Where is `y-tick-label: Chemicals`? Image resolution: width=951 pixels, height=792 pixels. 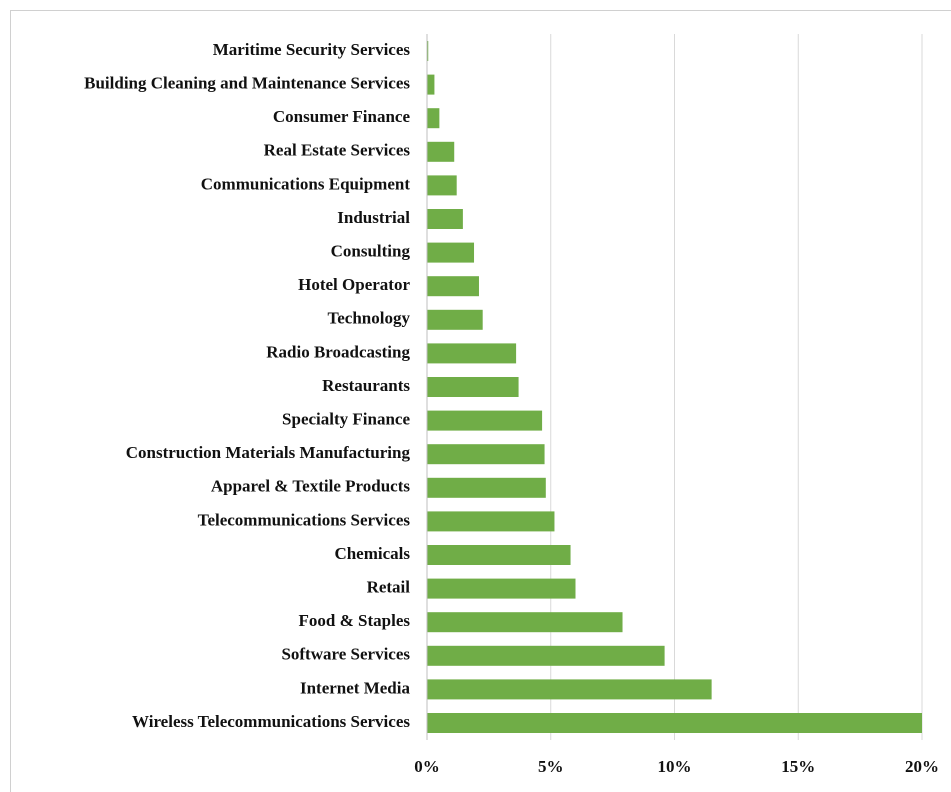 y-tick-label: Chemicals is located at coordinates (372, 553).